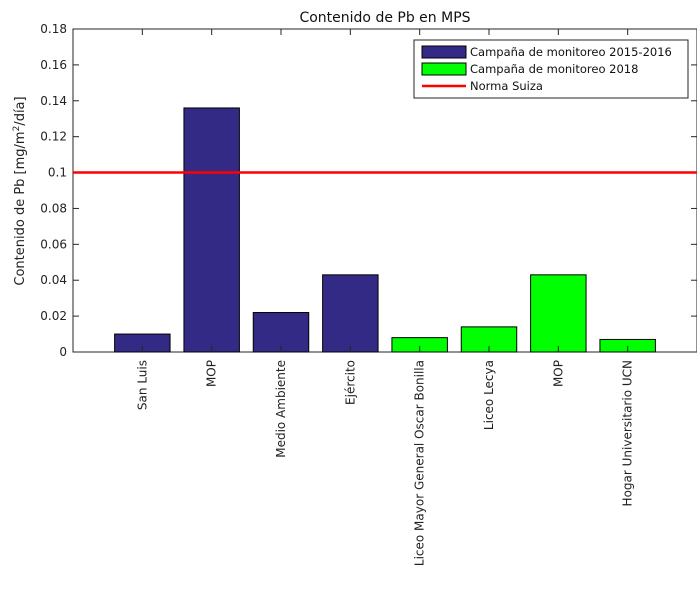 This screenshot has width=697, height=593. What do you see at coordinates (489, 395) in the screenshot?
I see `x-tick-label: Liceo Lecya` at bounding box center [489, 395].